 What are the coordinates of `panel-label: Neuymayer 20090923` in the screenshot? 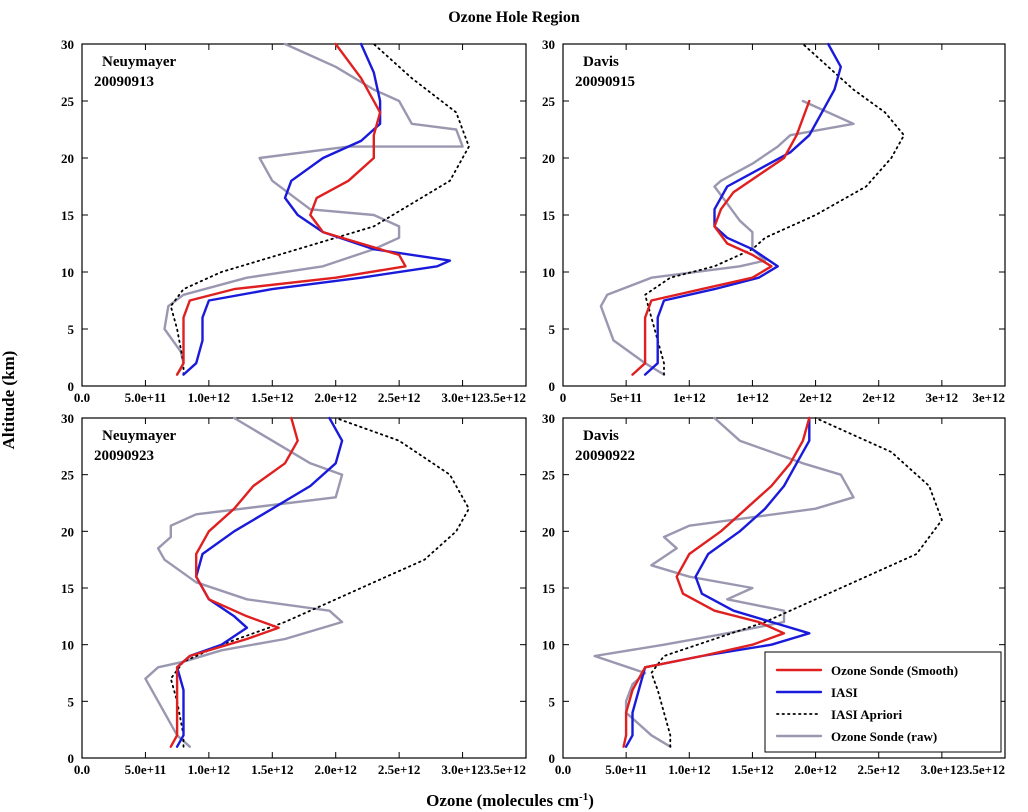 It's located at (135, 446).